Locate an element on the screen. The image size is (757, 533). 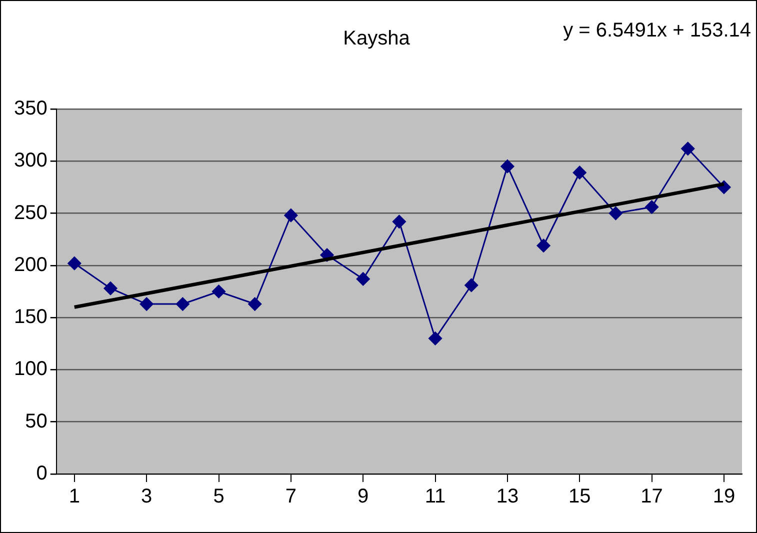
y-tick-label: 100 is located at coordinates (31, 369).